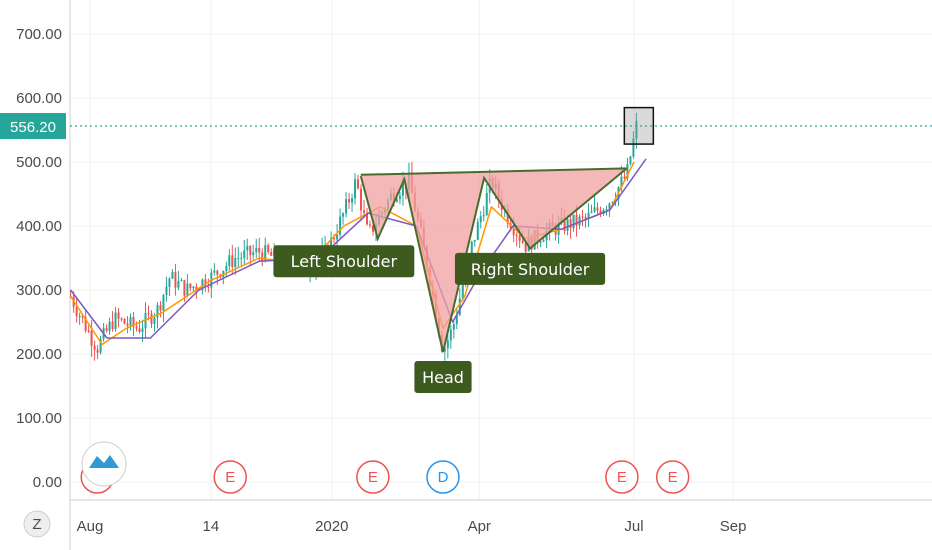  I want to click on pattern-label-text: Left Shoulder, so click(344, 261).